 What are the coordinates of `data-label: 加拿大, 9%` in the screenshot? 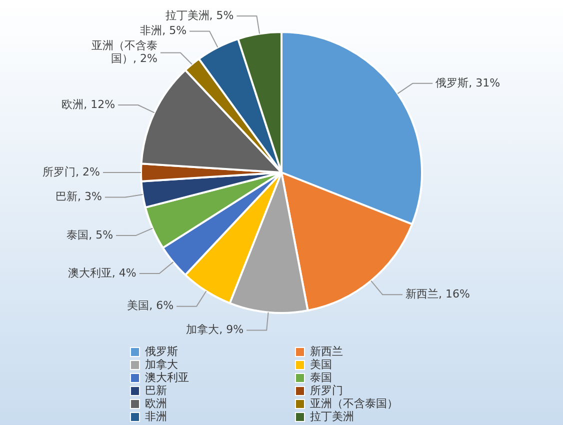 It's located at (215, 329).